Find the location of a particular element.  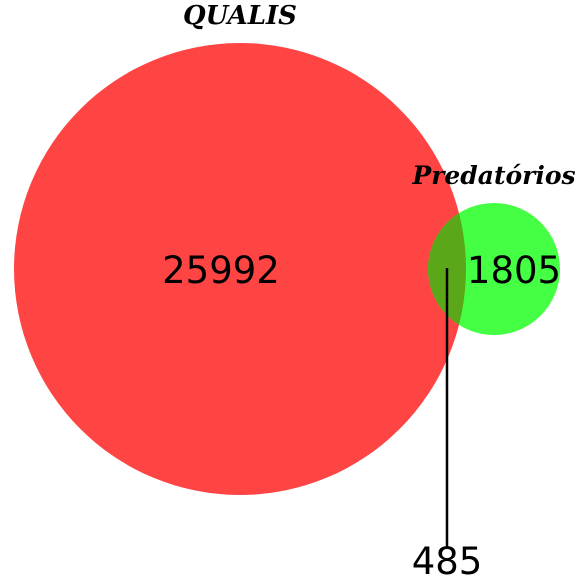

predatorios-only-count: 1805 is located at coordinates (514, 270).